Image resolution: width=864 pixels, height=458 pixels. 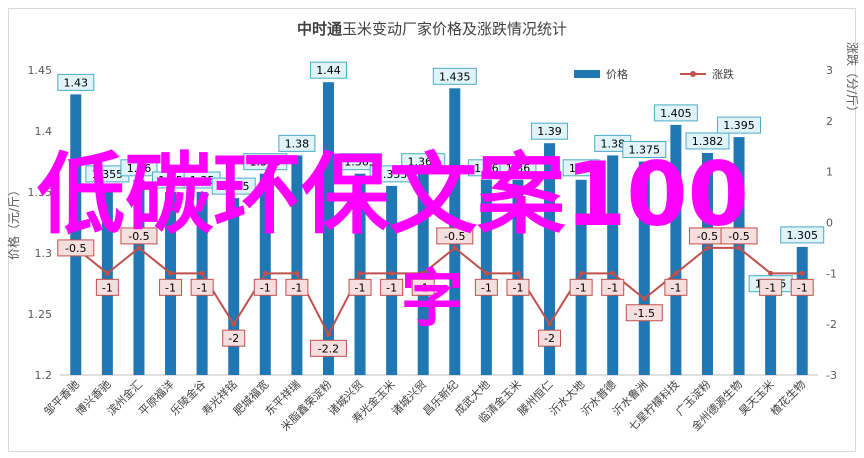 I want to click on y-left-tick-label: 1.3, so click(x=44, y=253).